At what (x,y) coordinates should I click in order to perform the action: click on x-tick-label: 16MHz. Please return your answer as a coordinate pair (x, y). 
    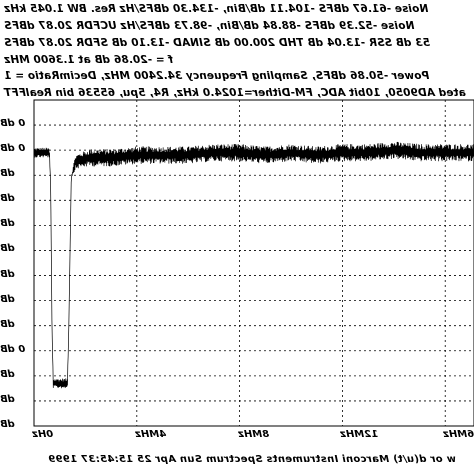
    Looking at the image, I should click on (458, 434).